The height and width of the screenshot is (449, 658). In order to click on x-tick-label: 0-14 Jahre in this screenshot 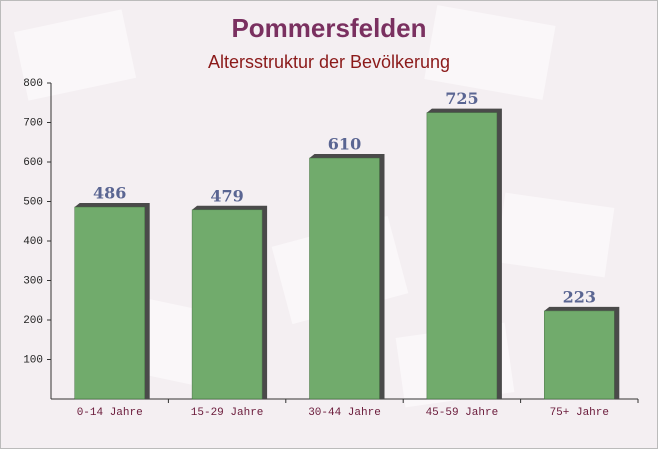, I will do `click(110, 413)`.